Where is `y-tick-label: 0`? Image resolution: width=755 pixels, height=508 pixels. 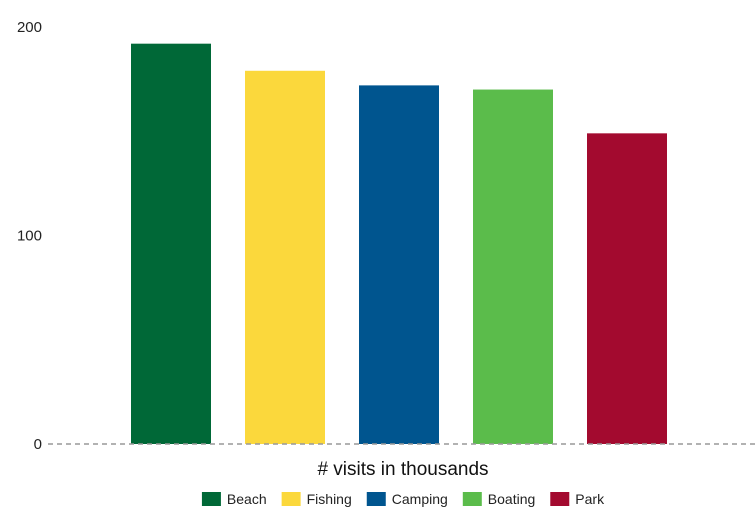
y-tick-label: 0 is located at coordinates (38, 444).